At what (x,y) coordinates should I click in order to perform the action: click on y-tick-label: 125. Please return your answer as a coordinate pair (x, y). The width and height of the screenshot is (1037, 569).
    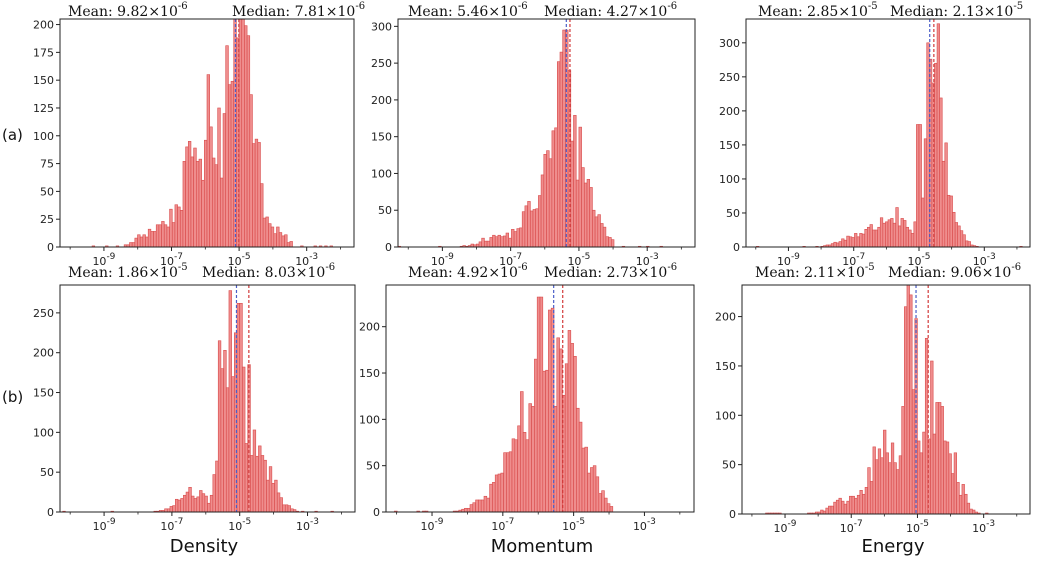
    Looking at the image, I should click on (43, 108).